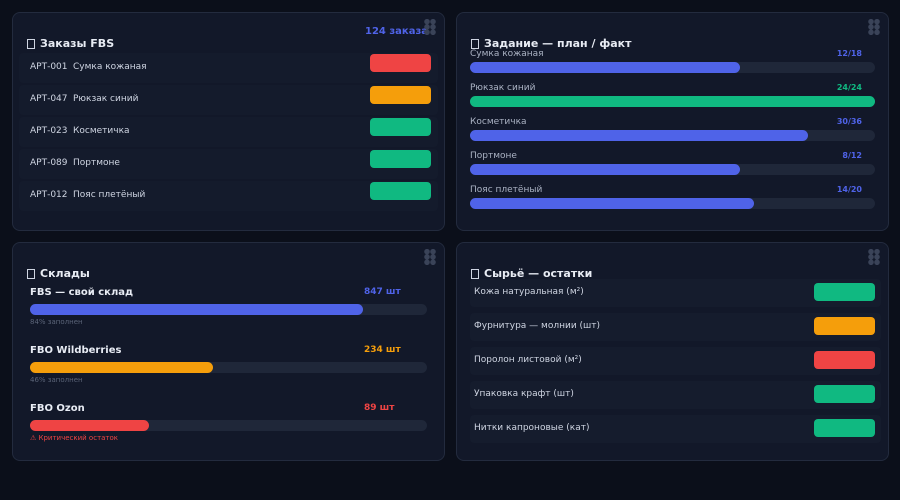  Describe the element at coordinates (849, 53) in the screenshot. I see `progress-label: 12/18` at that location.